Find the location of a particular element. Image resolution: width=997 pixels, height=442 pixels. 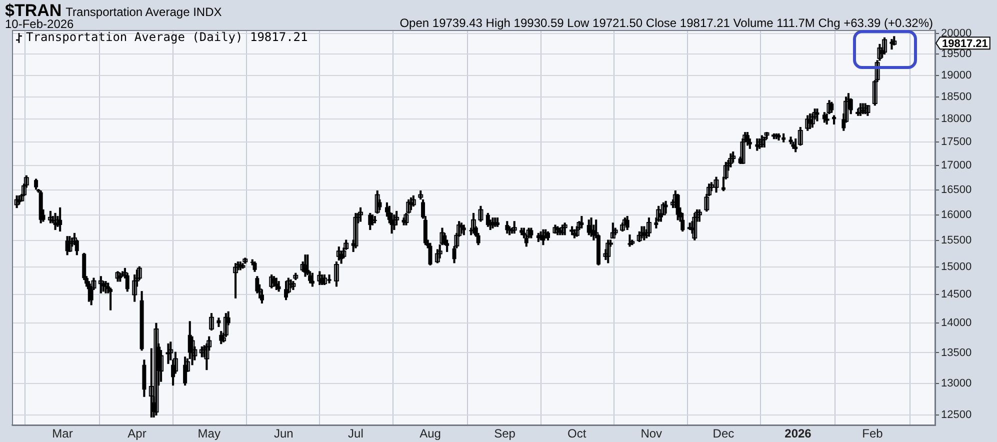

x-tick-label: Dec is located at coordinates (723, 433).